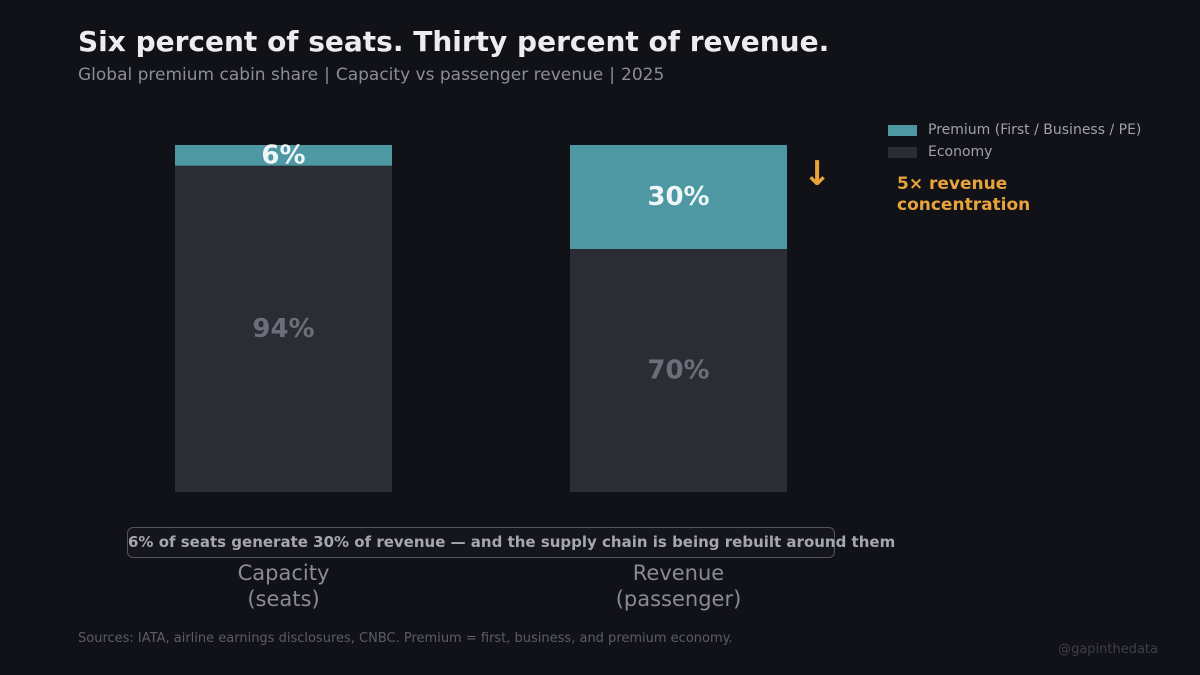 Image resolution: width=1200 pixels, height=675 pixels. Describe the element at coordinates (902, 152) in the screenshot. I see `legend-swatch-economy` at that location.